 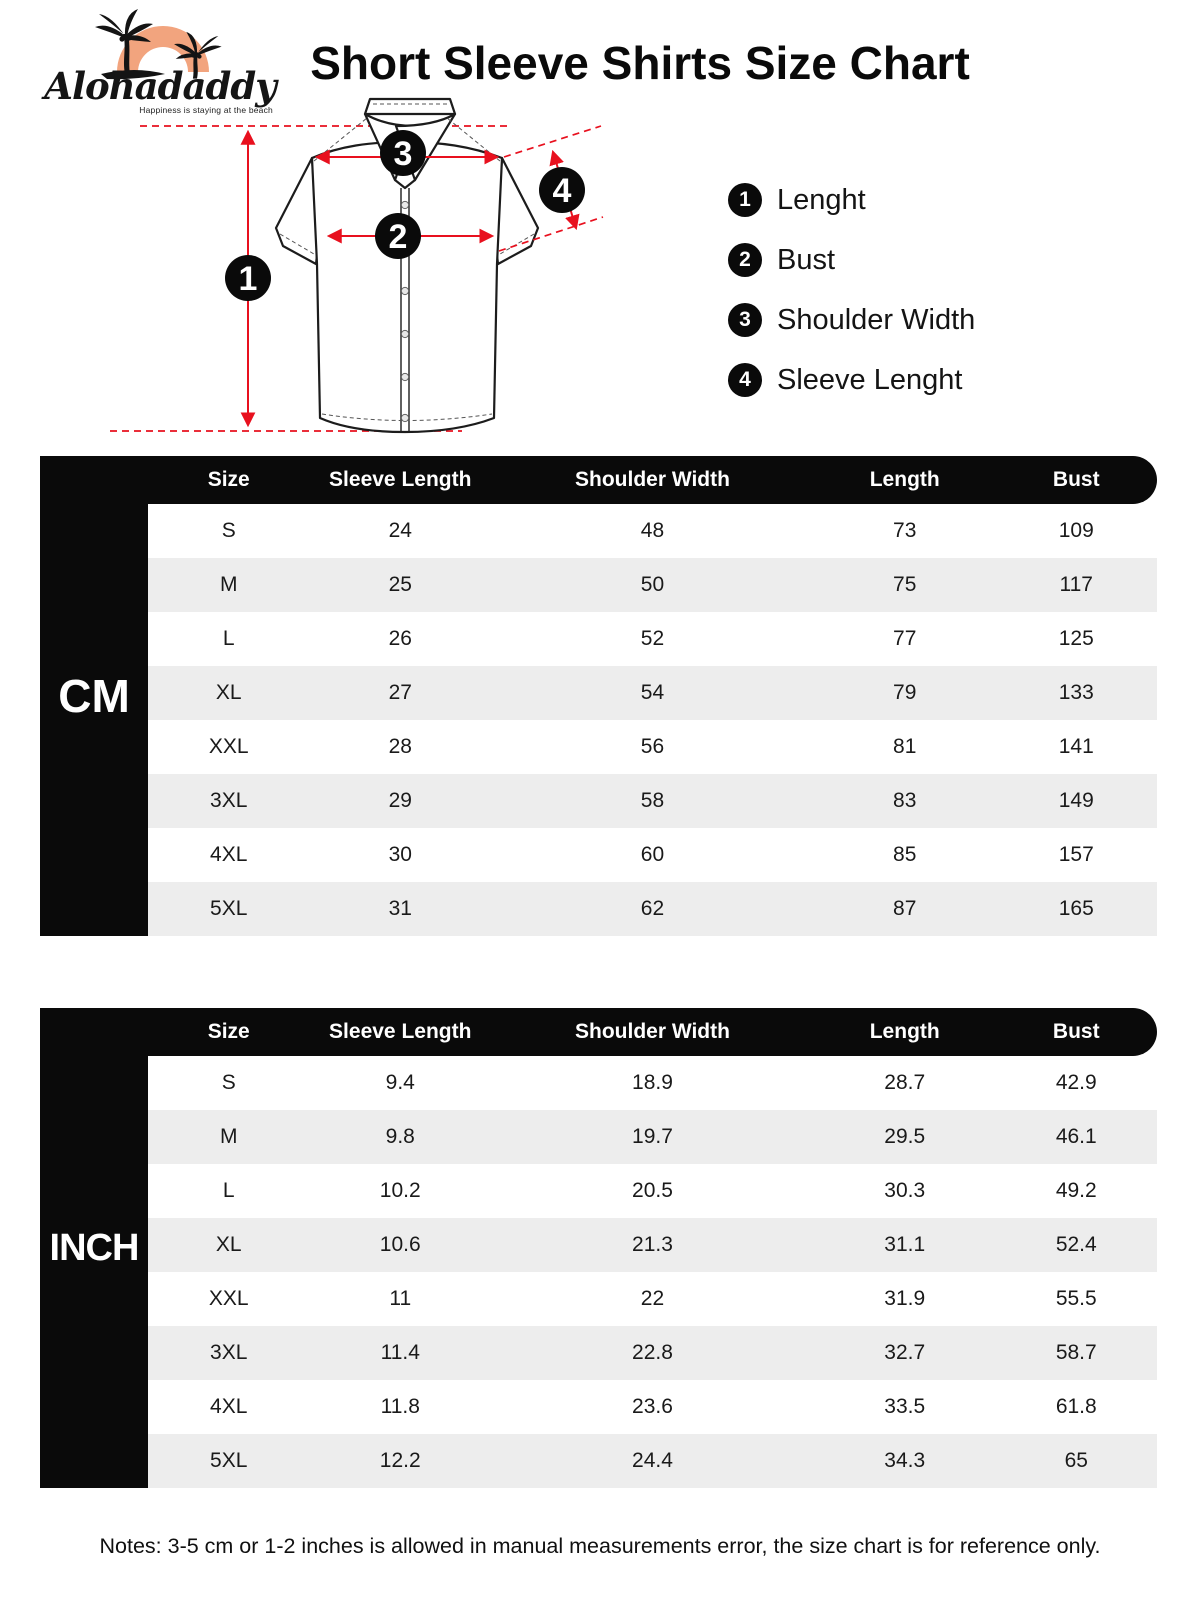 What do you see at coordinates (400, 1082) in the screenshot?
I see `value-cell: 9.4` at bounding box center [400, 1082].